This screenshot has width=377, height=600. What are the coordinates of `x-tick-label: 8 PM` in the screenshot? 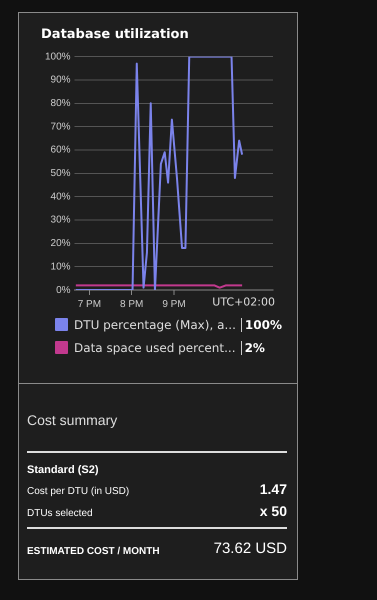 It's located at (132, 304).